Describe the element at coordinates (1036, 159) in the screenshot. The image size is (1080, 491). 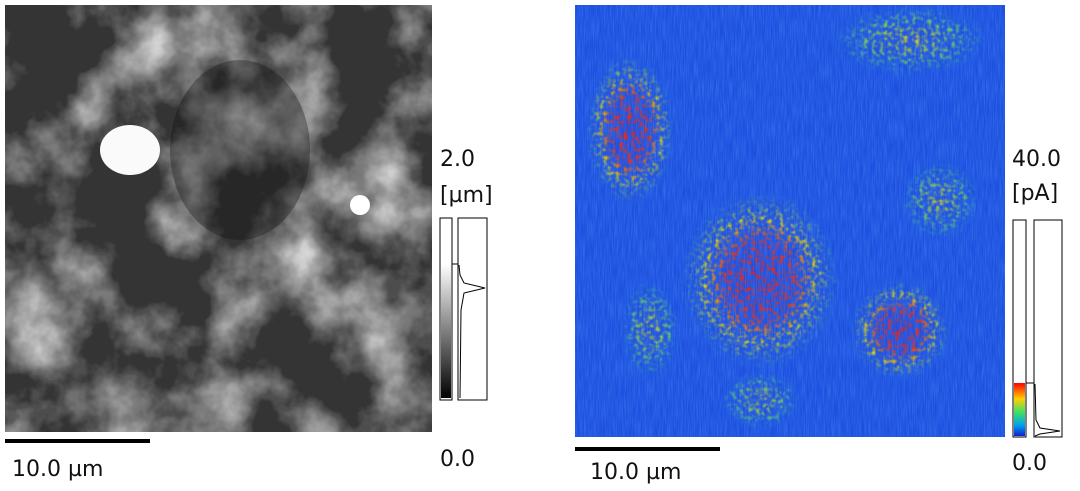
I see `colorbar-max: 40.0` at that location.